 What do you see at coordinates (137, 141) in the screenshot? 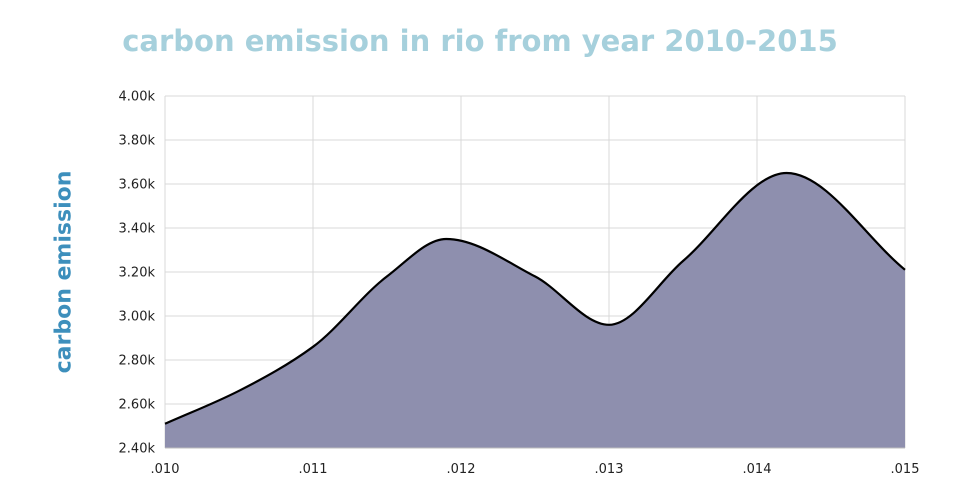
I see `y-tick-label: 3.80k` at bounding box center [137, 141].